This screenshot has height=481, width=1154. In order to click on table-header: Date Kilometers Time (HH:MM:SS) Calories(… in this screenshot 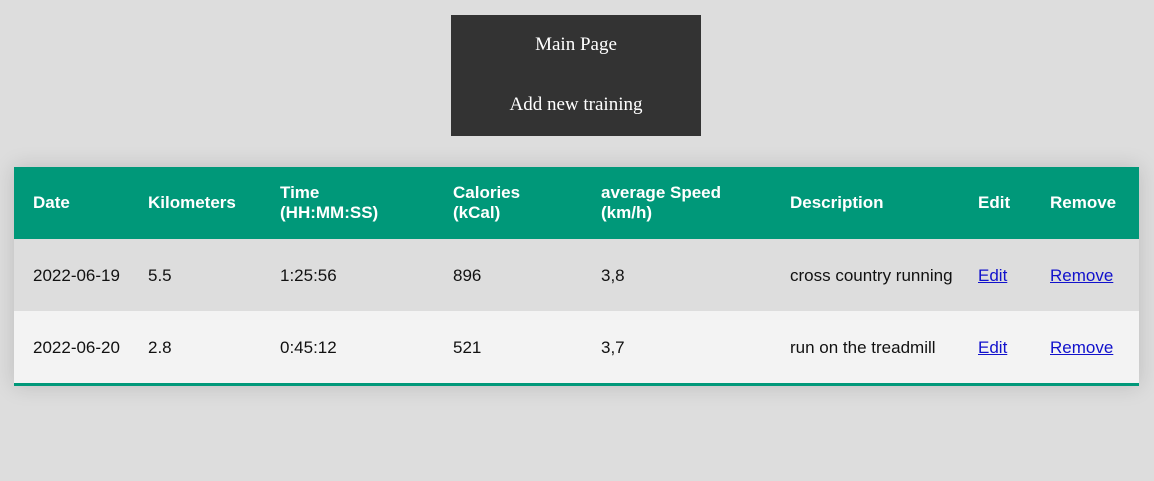, I will do `click(576, 203)`.